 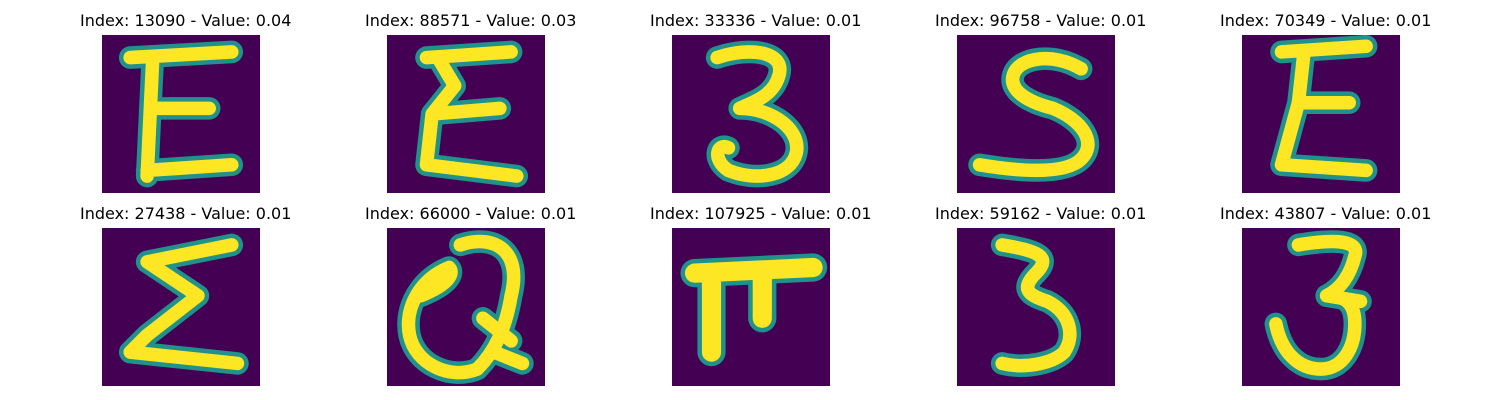 I want to click on panel-title: Index: 33336 - Value: 0.01, so click(x=756, y=20).